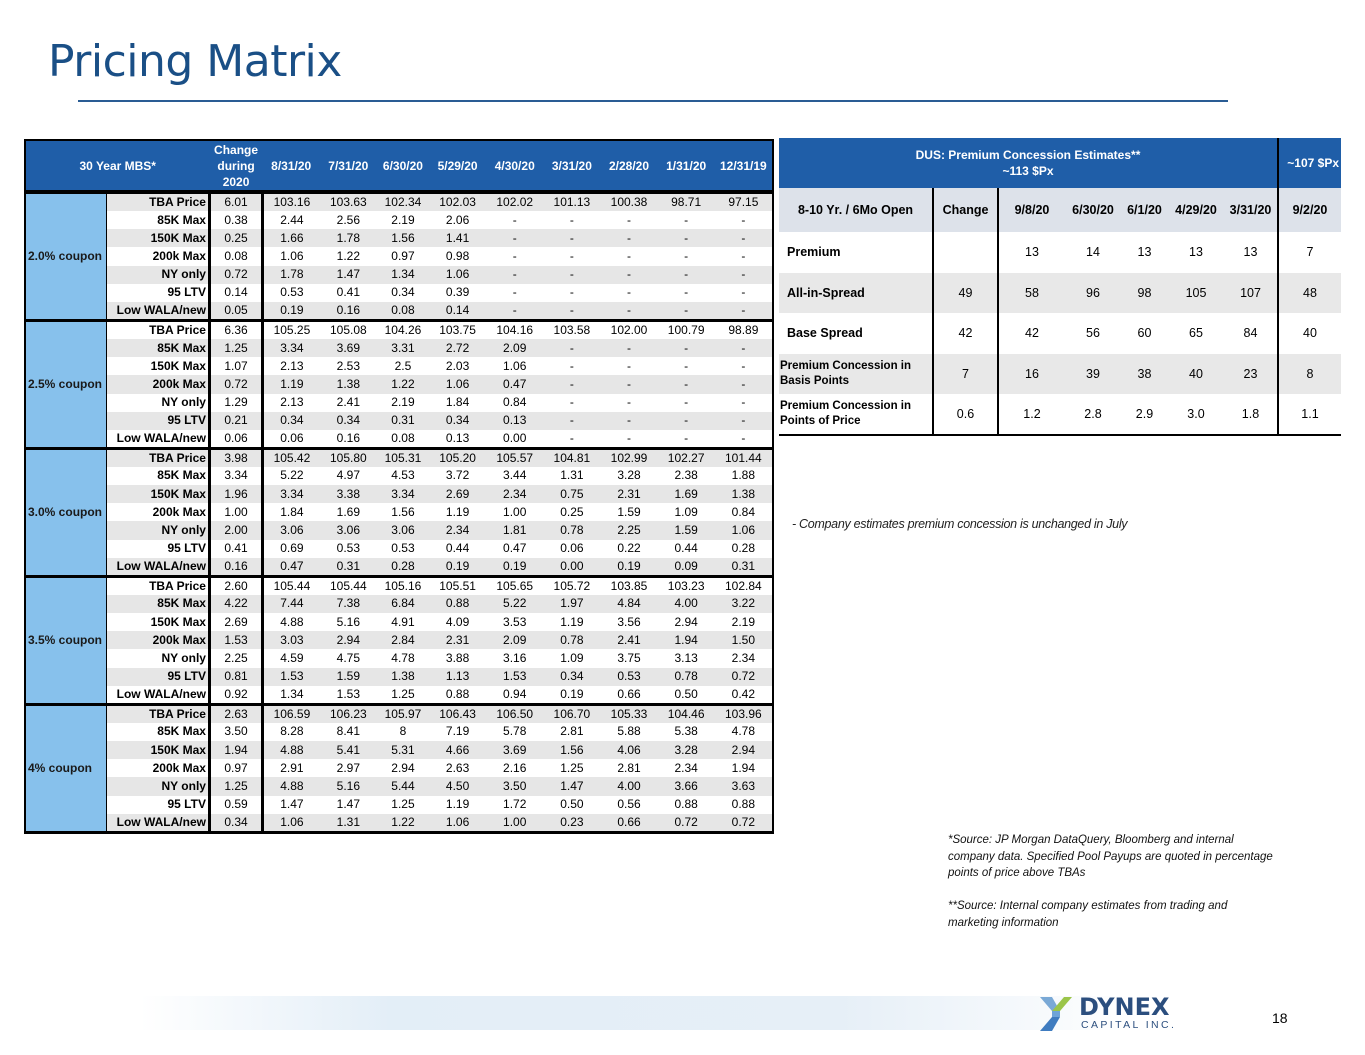  Describe the element at coordinates (743, 750) in the screenshot. I see `value-cell: 2.94` at that location.